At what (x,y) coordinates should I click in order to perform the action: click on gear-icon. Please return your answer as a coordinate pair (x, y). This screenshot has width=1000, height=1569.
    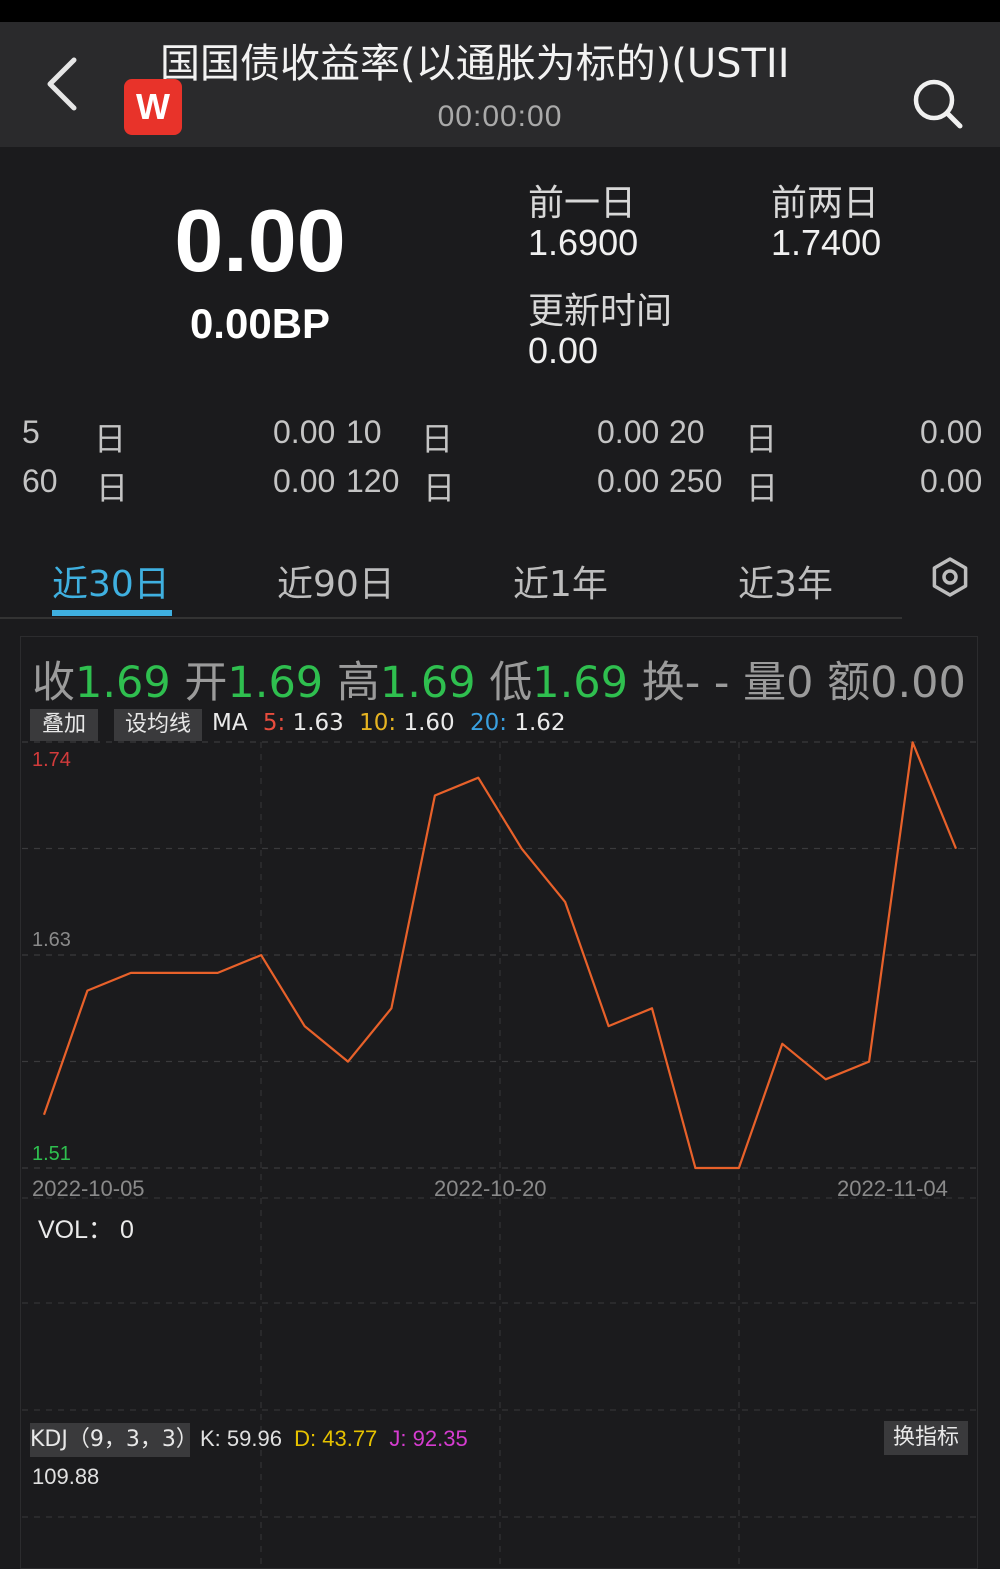
    Looking at the image, I should click on (950, 577).